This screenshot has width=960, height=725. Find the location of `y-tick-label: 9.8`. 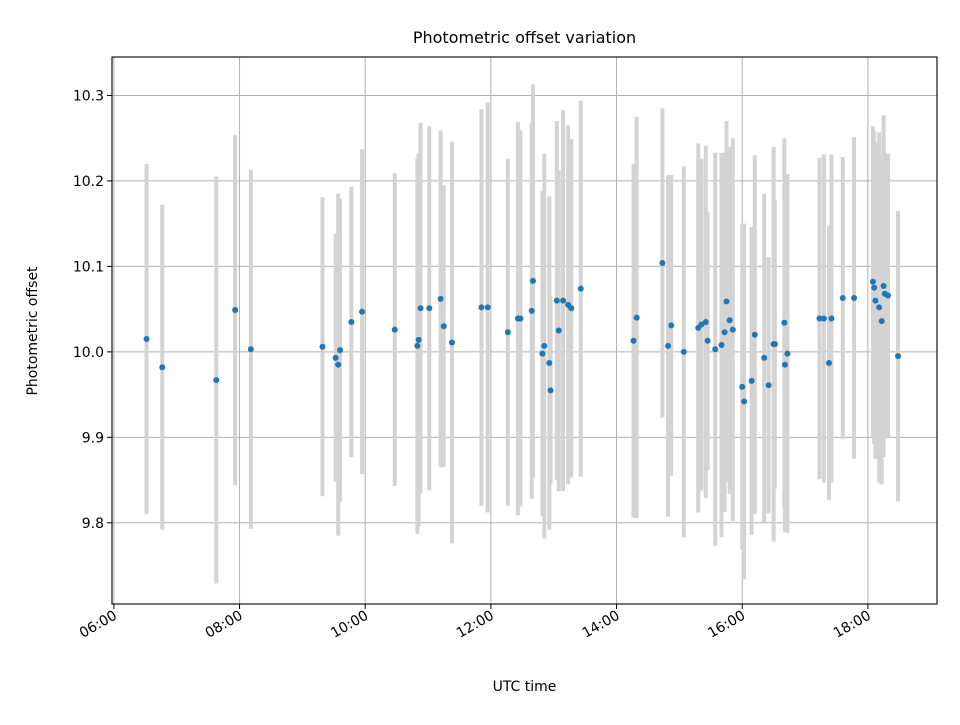

y-tick-label: 9.8 is located at coordinates (93, 524).